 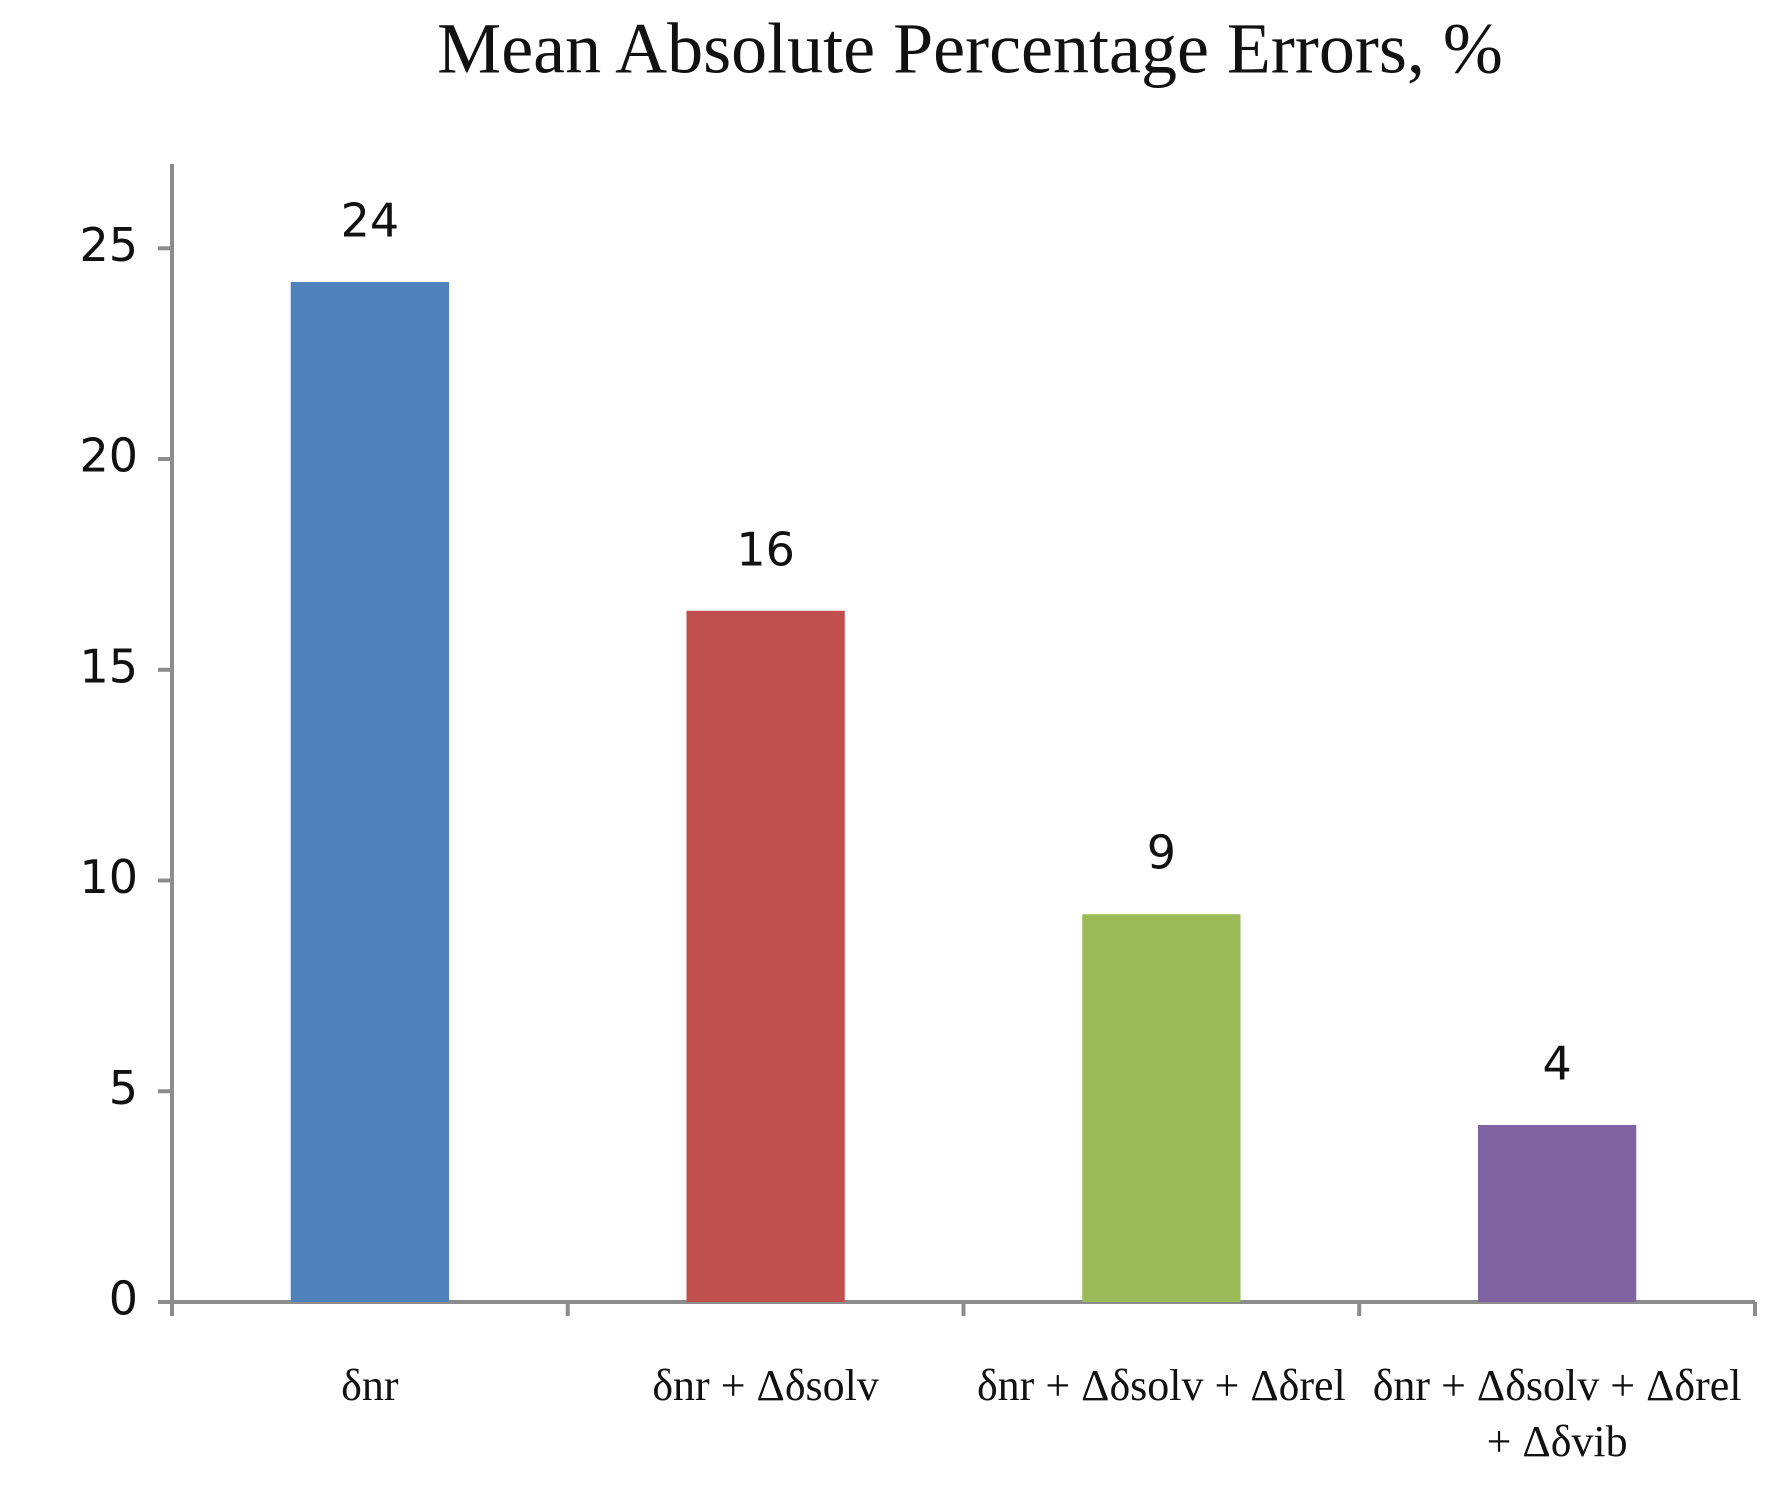 I want to click on x-tick-label: δnr + Δδsolv + Δδrel, so click(x=1161, y=1385).